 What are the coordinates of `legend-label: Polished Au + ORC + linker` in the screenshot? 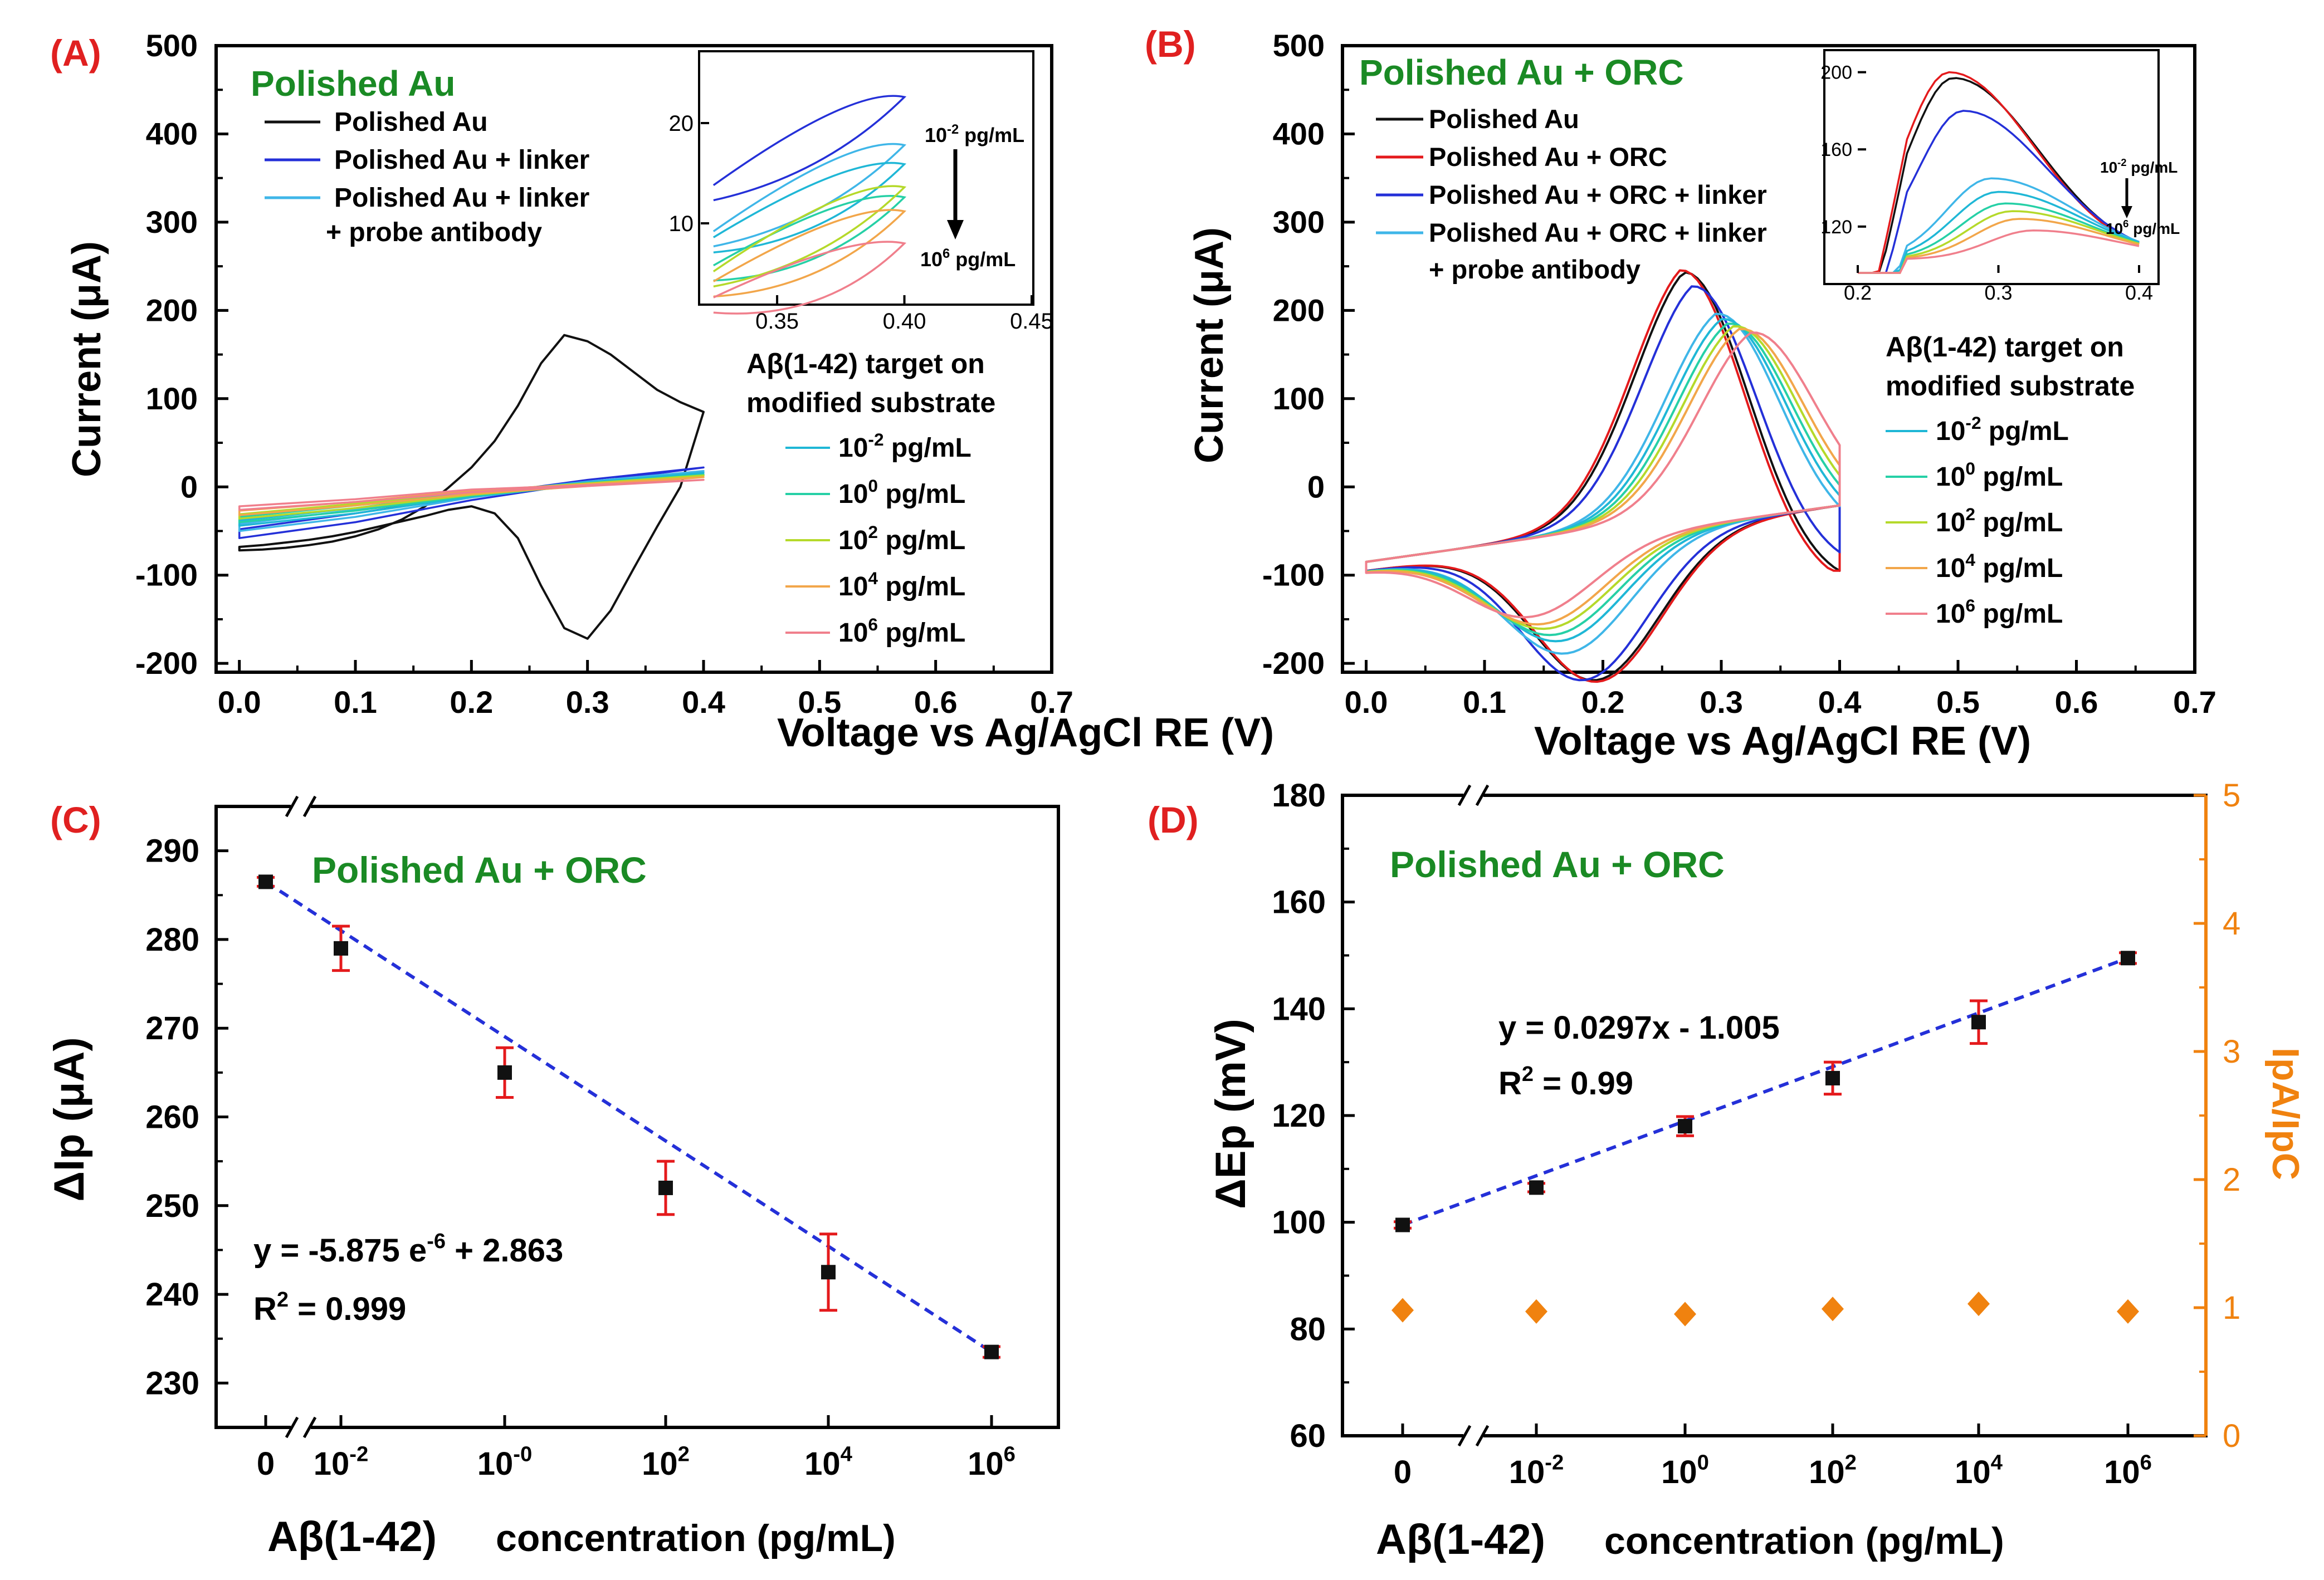 It's located at (1598, 232).